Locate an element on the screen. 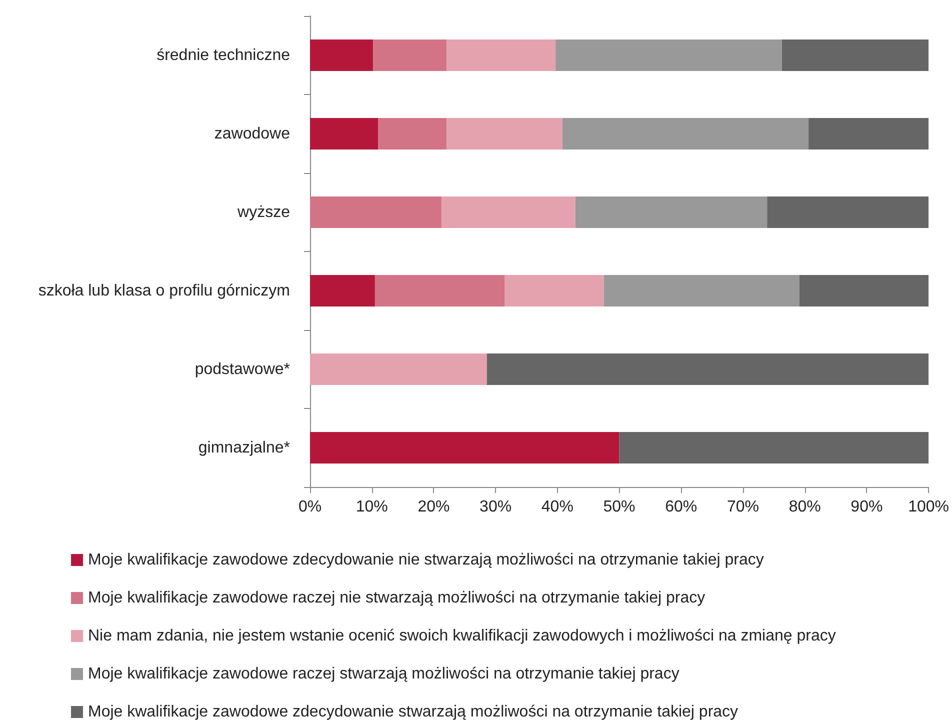 Image resolution: width=952 pixels, height=727 pixels. x-tick-label: 20% is located at coordinates (434, 507).